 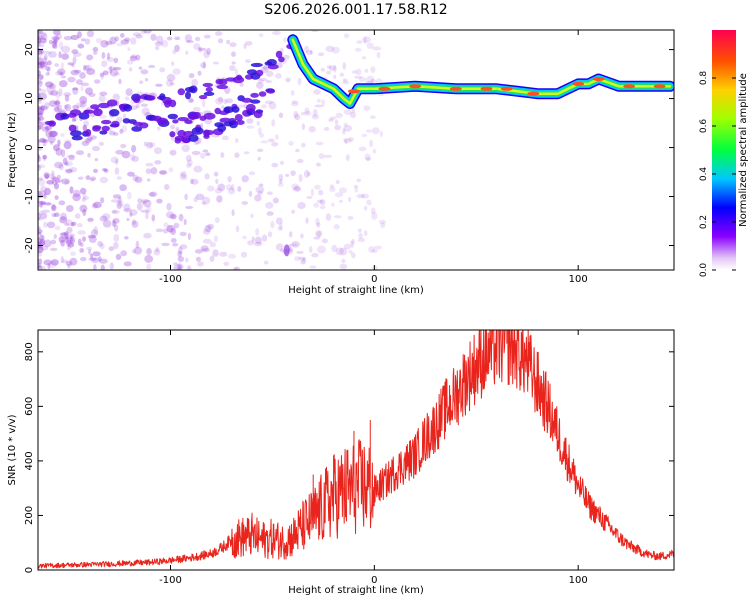 I want to click on y-tick-label: 10, so click(x=29, y=98).